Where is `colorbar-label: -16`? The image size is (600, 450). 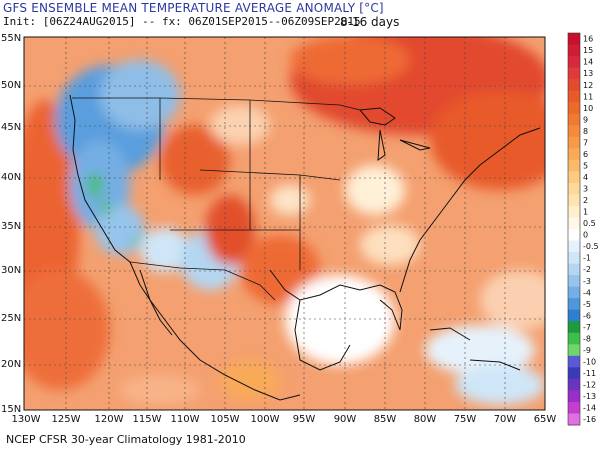 colorbar-label: -16 is located at coordinates (589, 419).